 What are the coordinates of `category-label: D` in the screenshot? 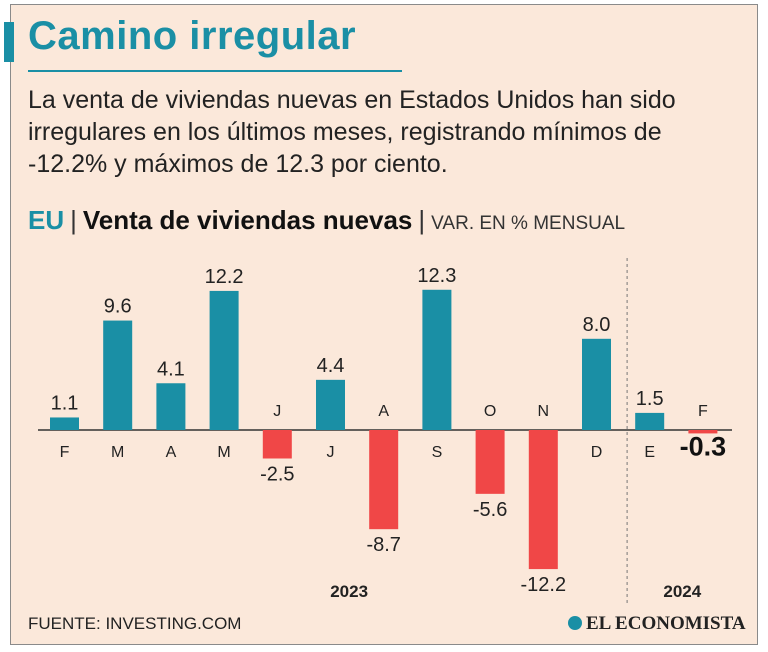 It's located at (597, 452).